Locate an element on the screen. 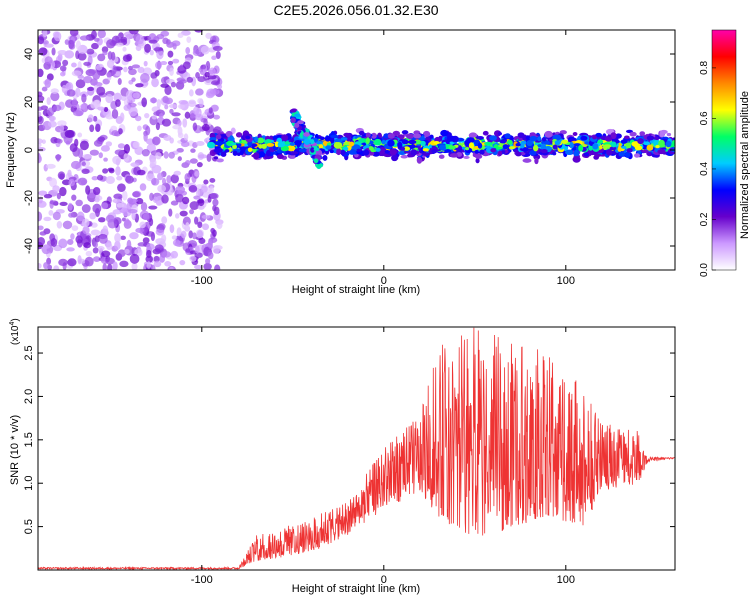  y-tick-label: 0 is located at coordinates (29, 150).